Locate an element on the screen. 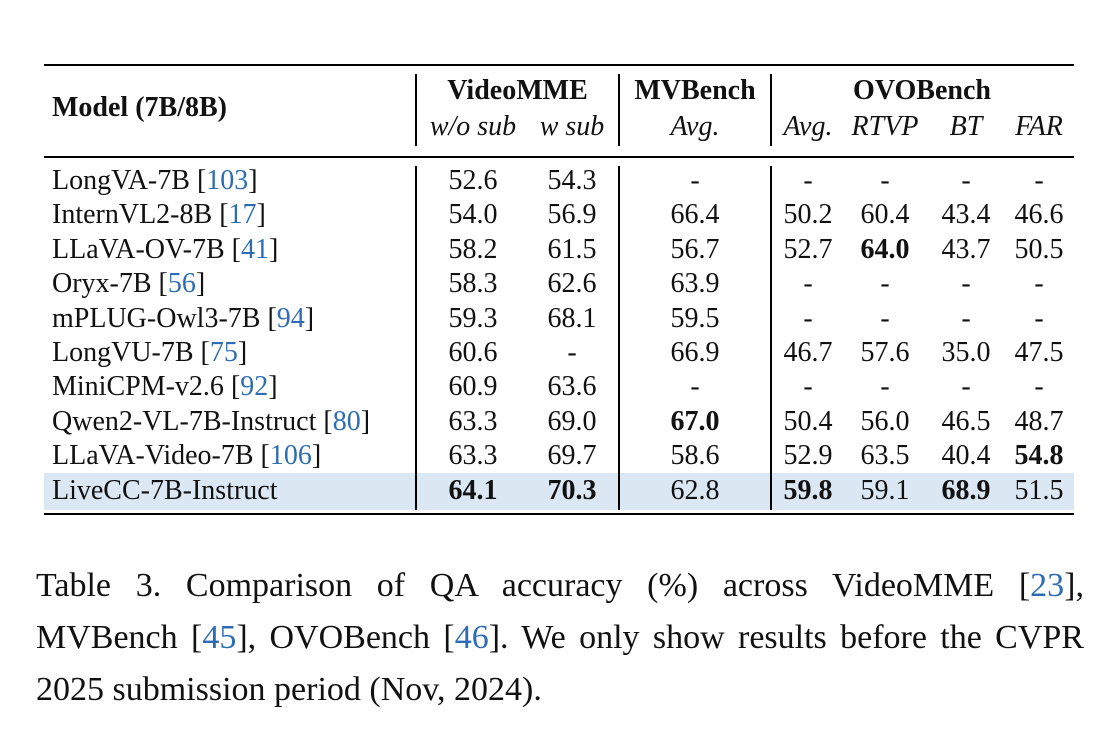 The image size is (1110, 746). table-cell: 40.4 is located at coordinates (966, 456).